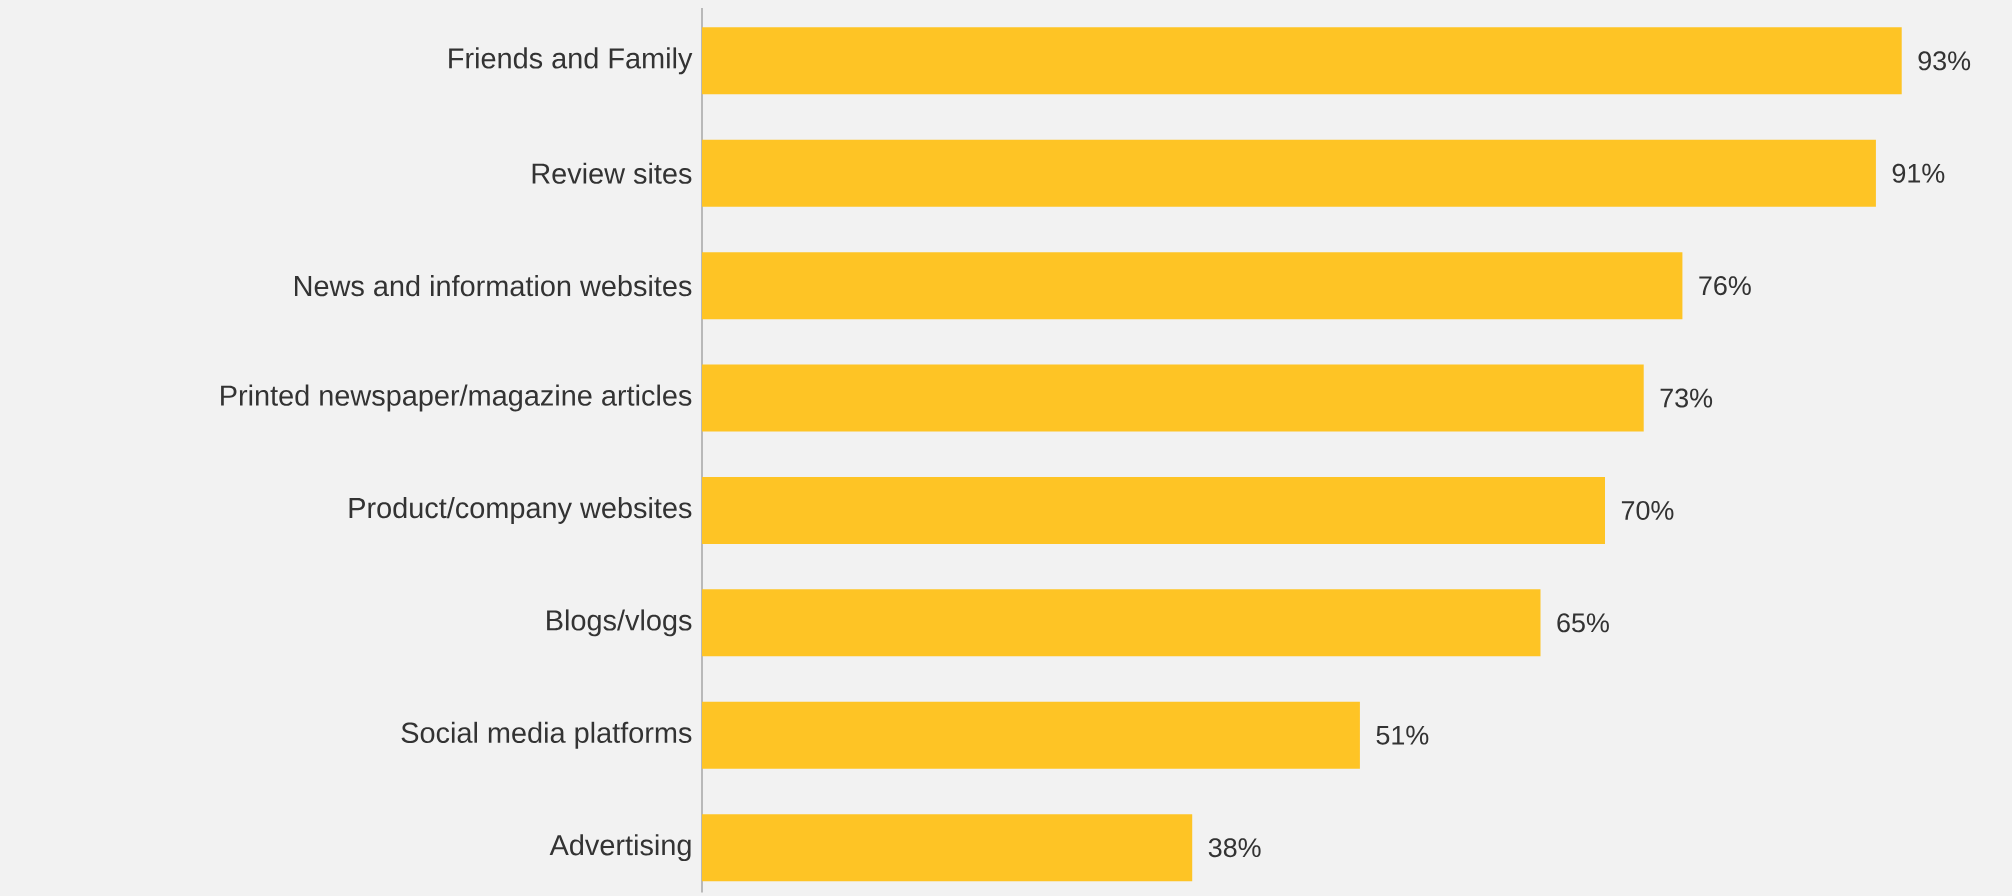  I want to click on data-label: 91%, so click(1918, 173).